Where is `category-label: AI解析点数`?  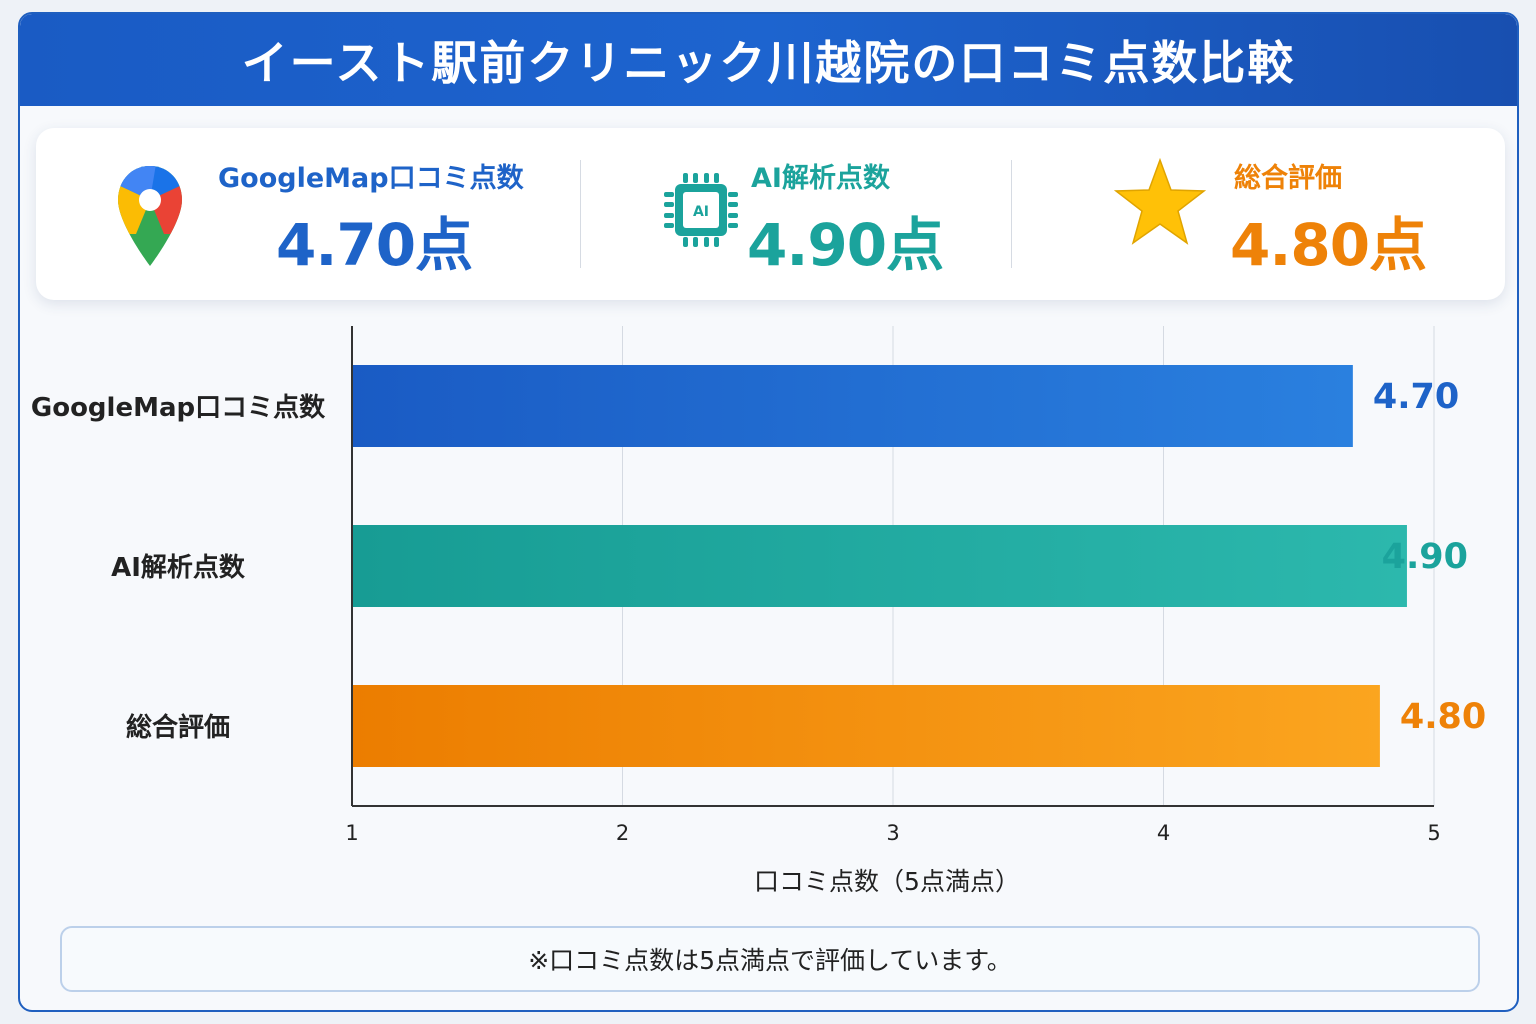 category-label: AI解析点数 is located at coordinates (178, 567).